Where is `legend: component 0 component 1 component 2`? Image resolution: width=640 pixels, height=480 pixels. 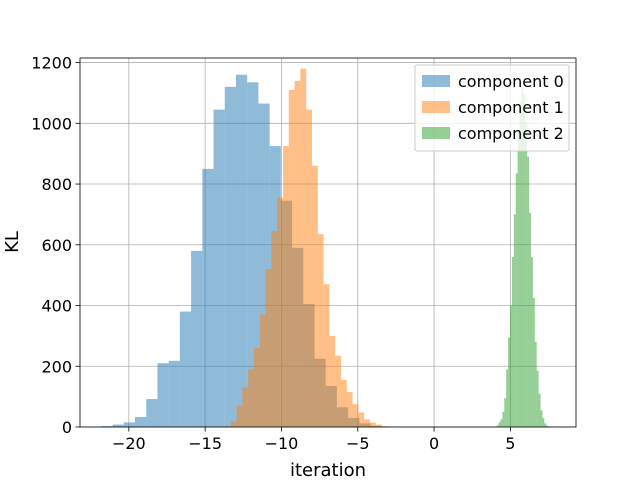 legend: component 0 component 1 component 2 is located at coordinates (492, 108).